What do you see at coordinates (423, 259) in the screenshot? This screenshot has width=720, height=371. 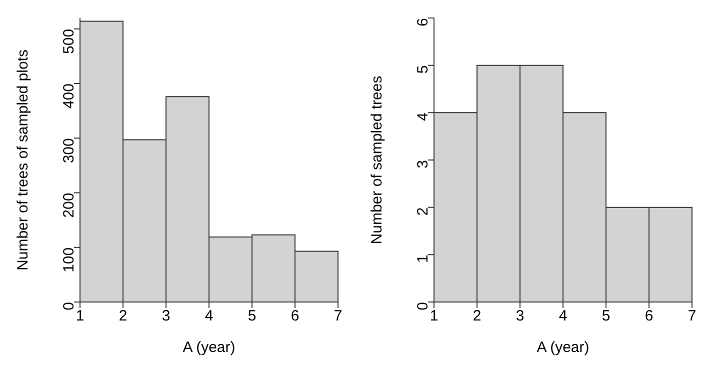 I see `y-tick-label: 1` at bounding box center [423, 259].